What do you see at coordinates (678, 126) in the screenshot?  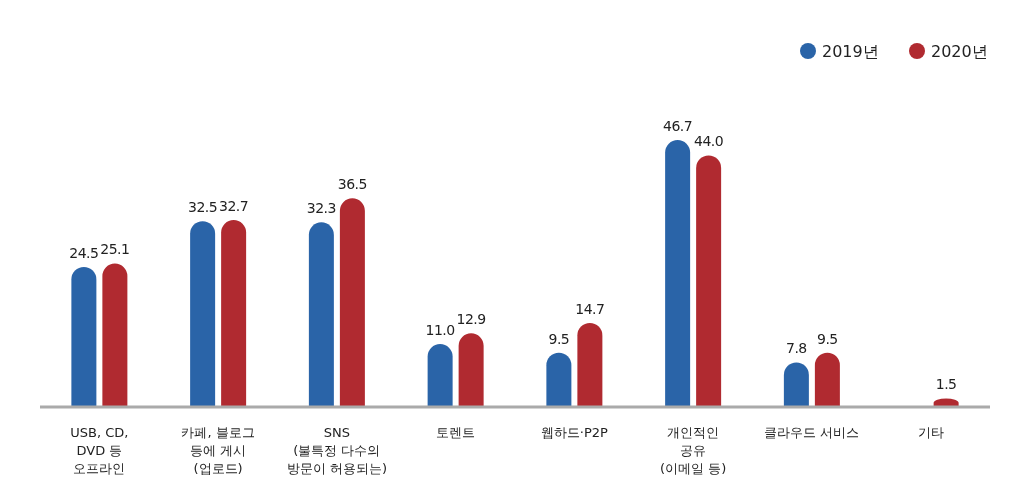 I see `data-label: 46.7` at bounding box center [678, 126].